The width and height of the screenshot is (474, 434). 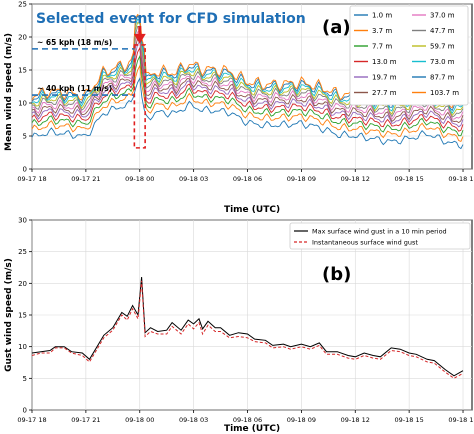 What do you see at coordinates (31, 179) in the screenshot?
I see `panel-a-x-tick-label: 09-17 18` at bounding box center [31, 179].